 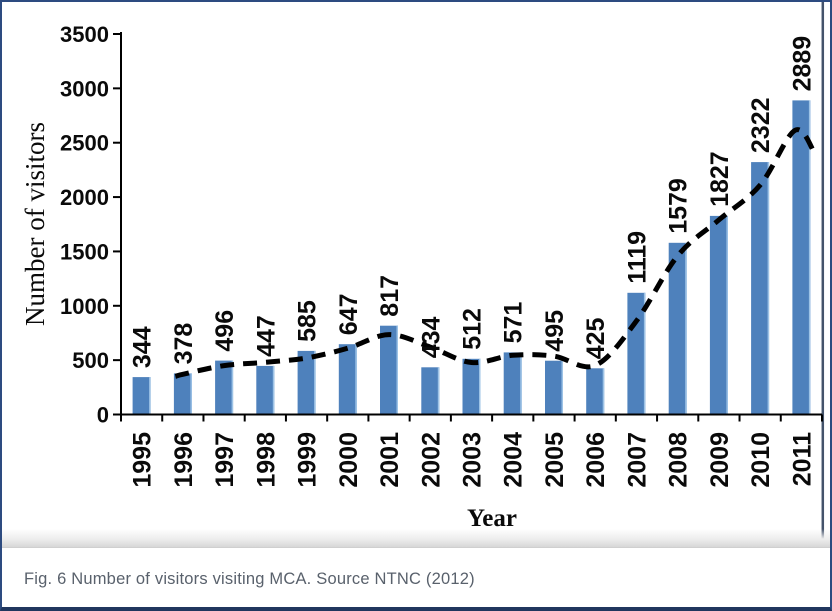 I want to click on bar-value-label-2004: 571, so click(x=514, y=323).